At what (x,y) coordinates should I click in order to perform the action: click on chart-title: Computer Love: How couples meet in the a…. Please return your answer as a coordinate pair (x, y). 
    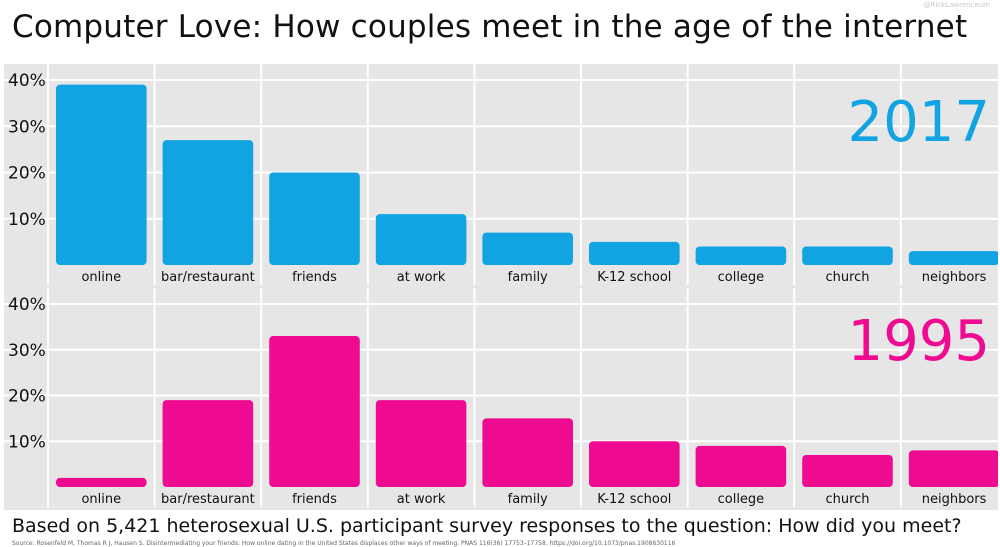
    Looking at the image, I should click on (490, 27).